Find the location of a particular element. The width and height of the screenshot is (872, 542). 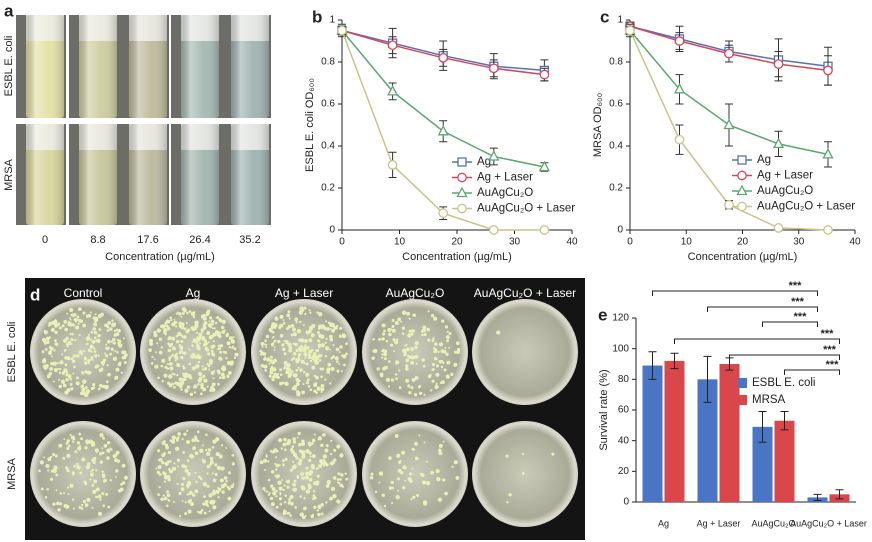

marker is located at coordinates (443, 57).